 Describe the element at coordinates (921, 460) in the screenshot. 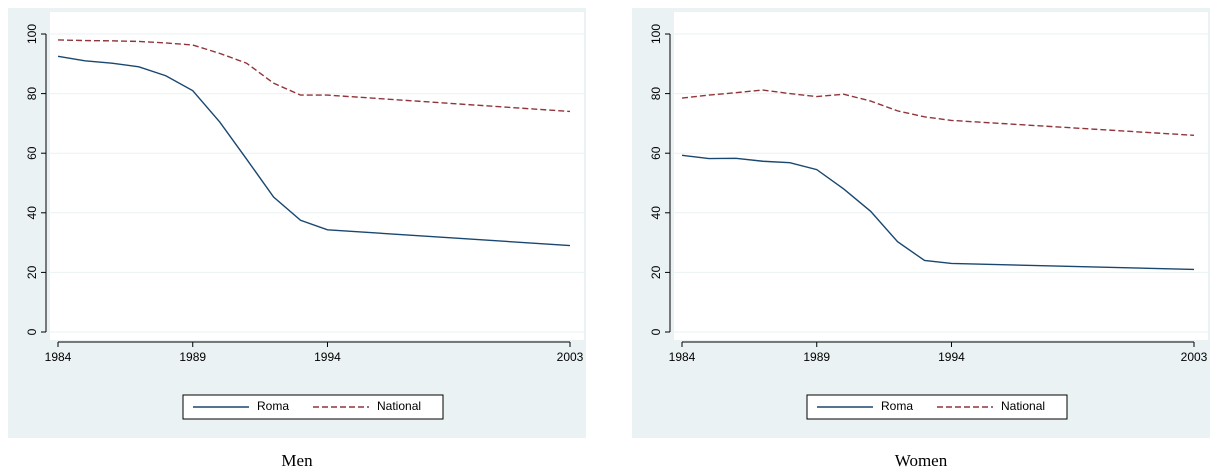

I see `chart-title: Women` at that location.